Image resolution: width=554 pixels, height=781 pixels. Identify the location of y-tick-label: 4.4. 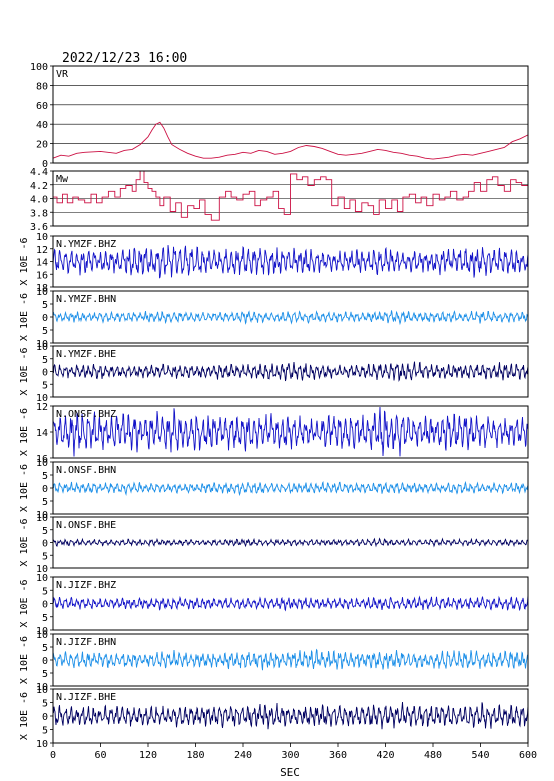
(39, 172).